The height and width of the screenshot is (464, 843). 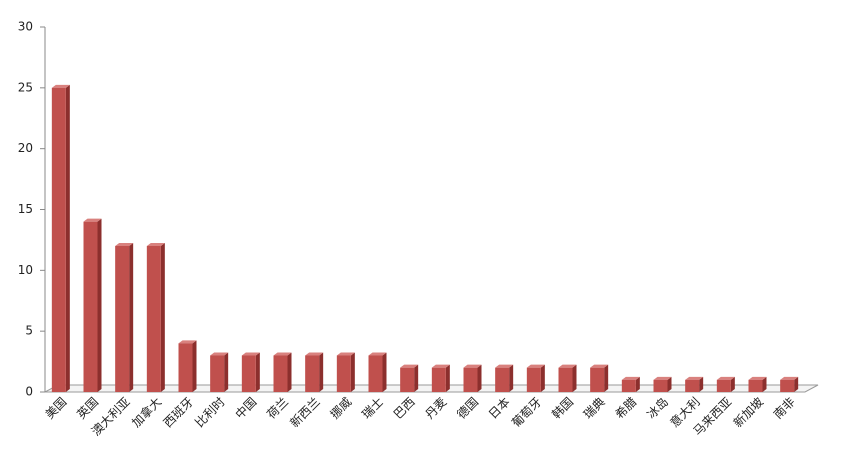 I want to click on y-tick-label: 30, so click(x=25, y=27).